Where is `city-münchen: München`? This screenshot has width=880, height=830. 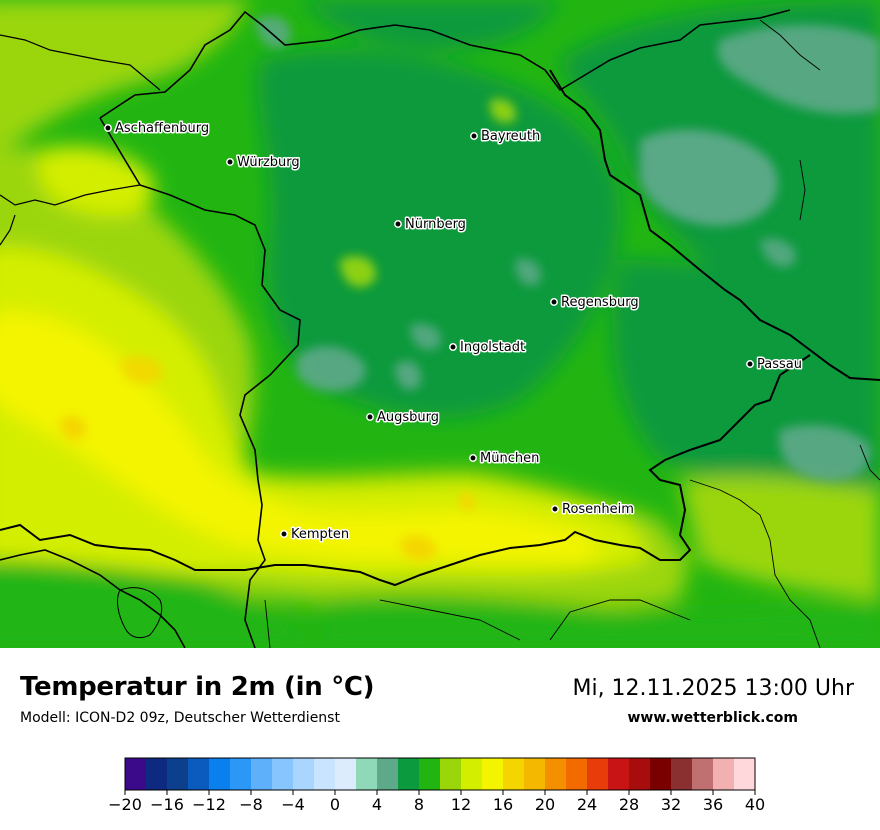
city-münchen: München is located at coordinates (505, 459).